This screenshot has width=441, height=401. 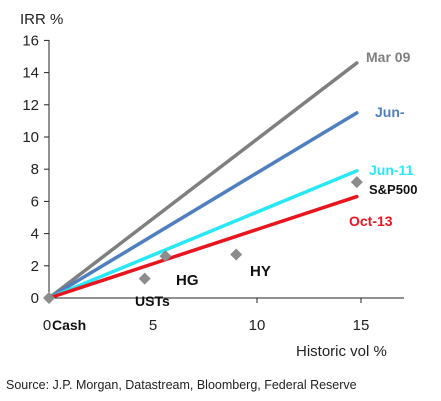 What do you see at coordinates (361, 325) in the screenshot?
I see `x-tick-label: 15` at bounding box center [361, 325].